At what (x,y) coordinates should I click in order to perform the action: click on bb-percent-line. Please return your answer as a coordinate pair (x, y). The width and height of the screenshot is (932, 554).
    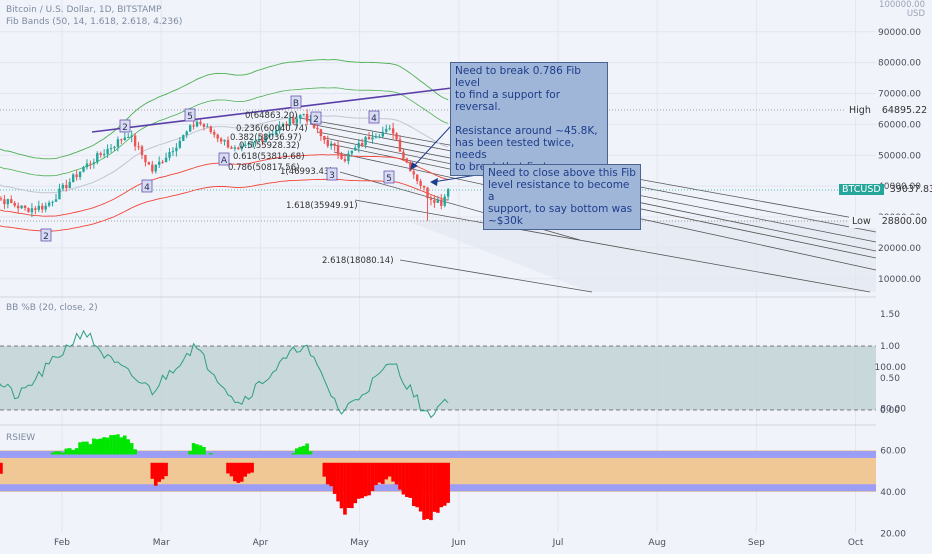
    Looking at the image, I should click on (224, 374).